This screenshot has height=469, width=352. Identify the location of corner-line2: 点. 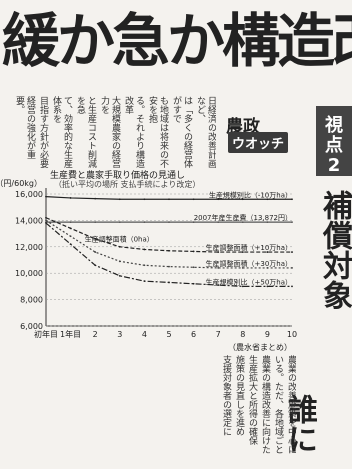
(334, 145).